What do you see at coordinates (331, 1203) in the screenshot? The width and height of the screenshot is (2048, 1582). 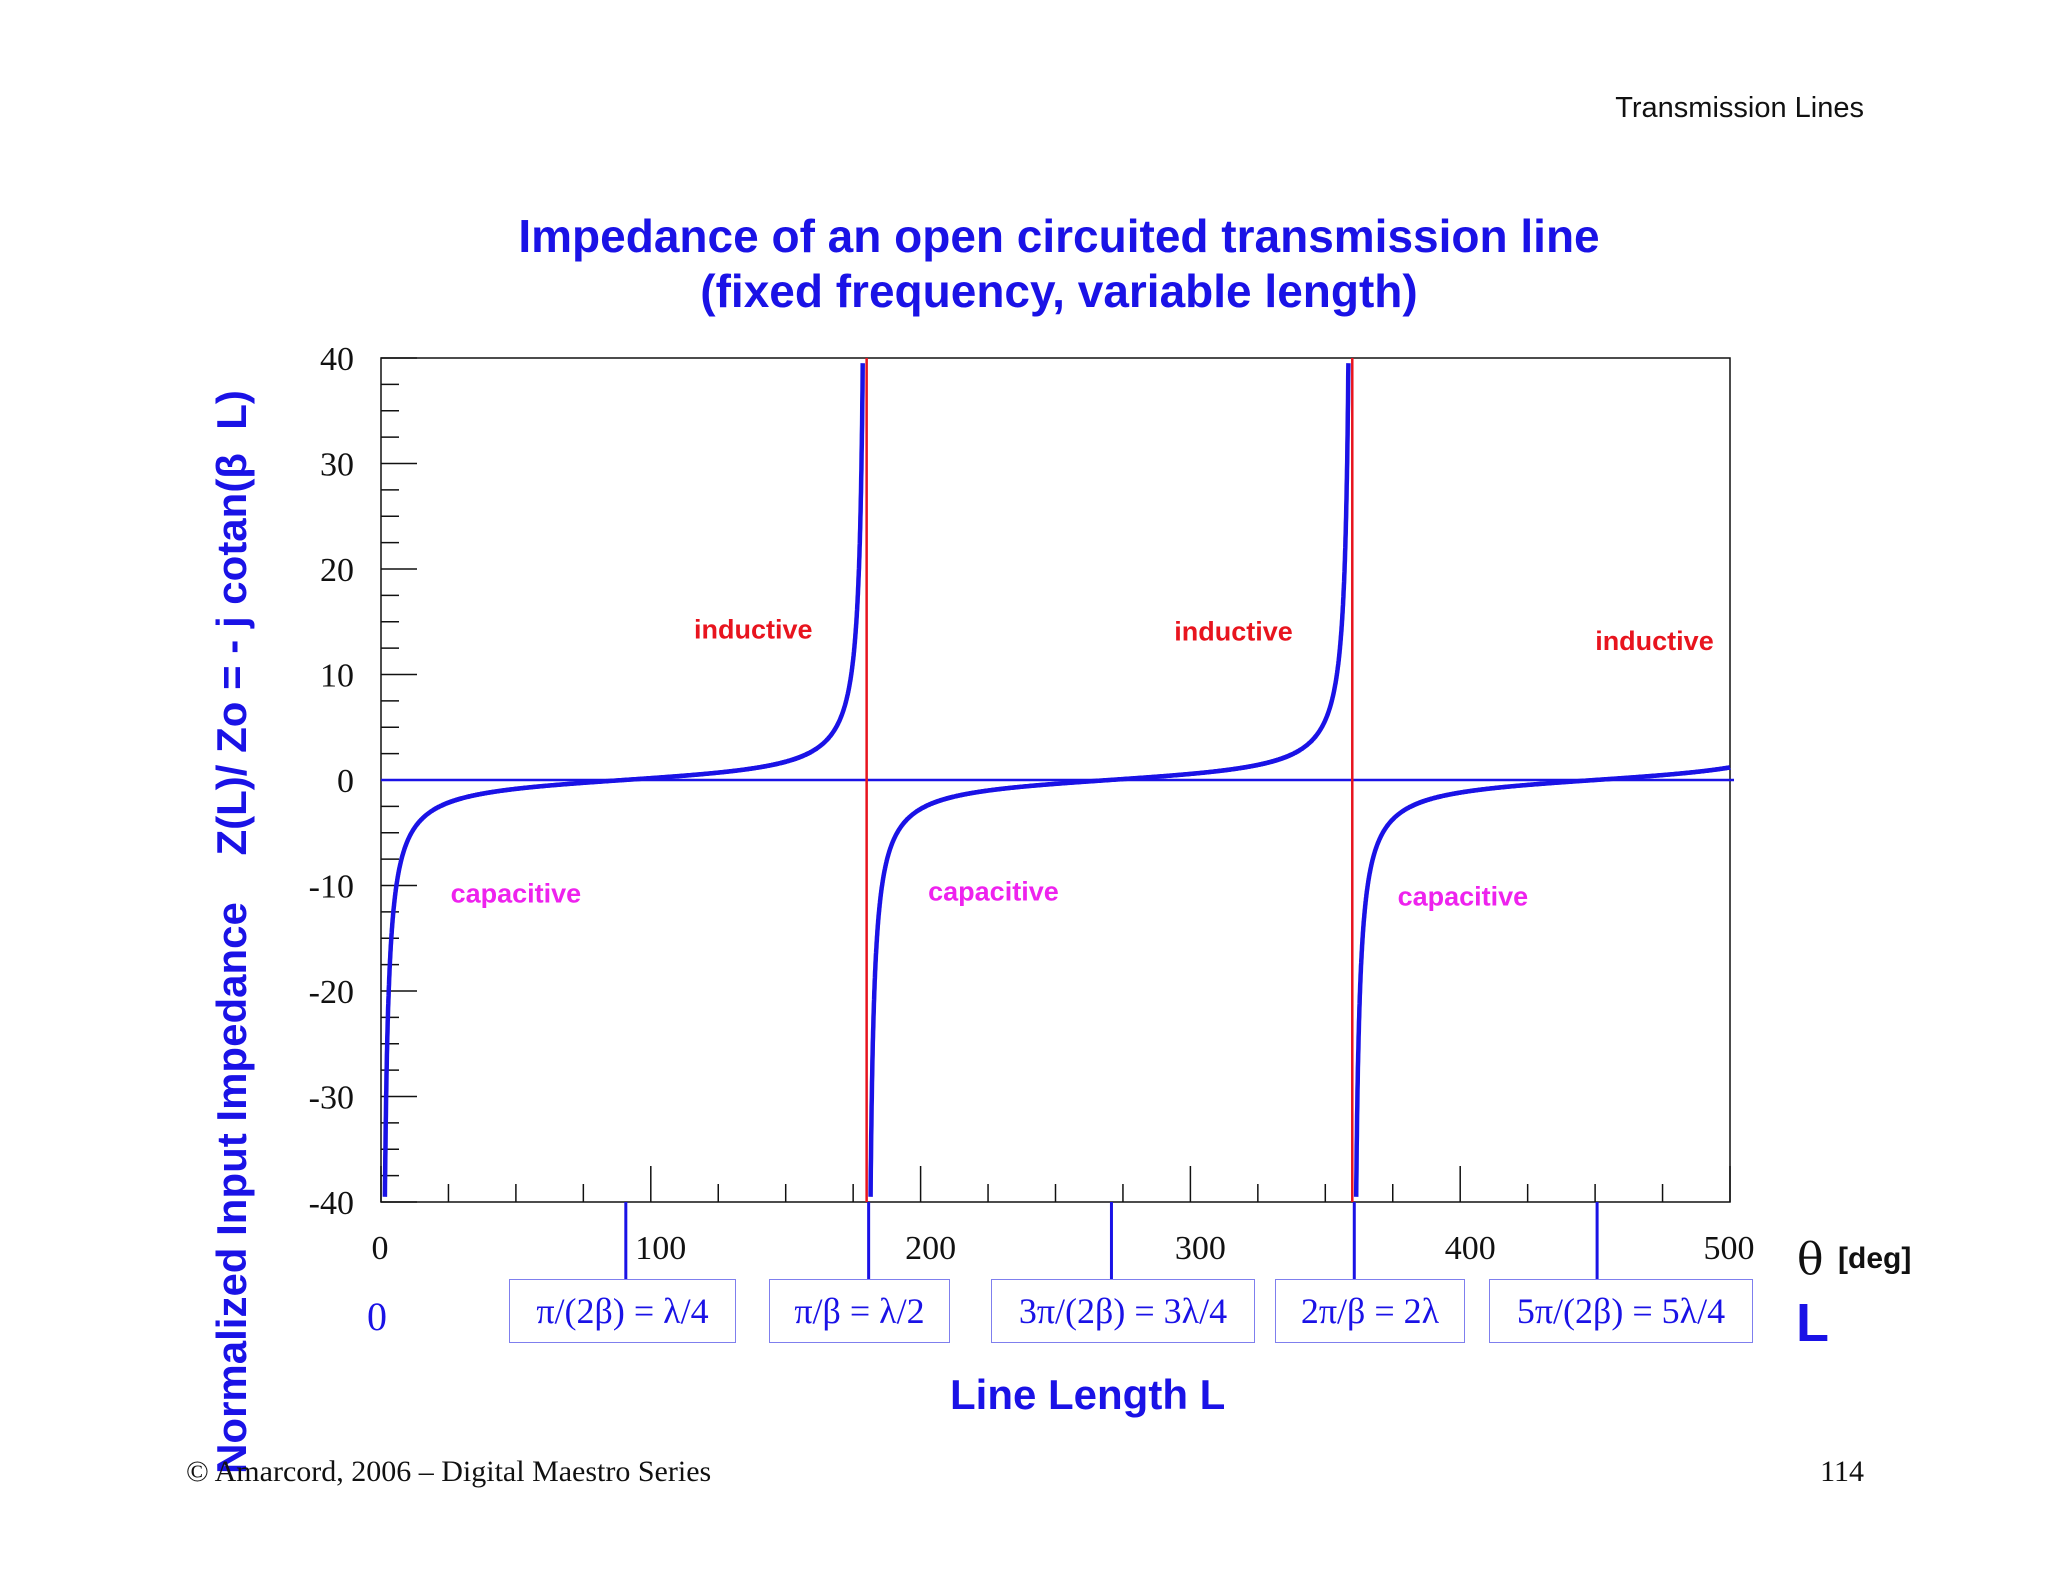 I see `y-tick-label: -40` at bounding box center [331, 1203].